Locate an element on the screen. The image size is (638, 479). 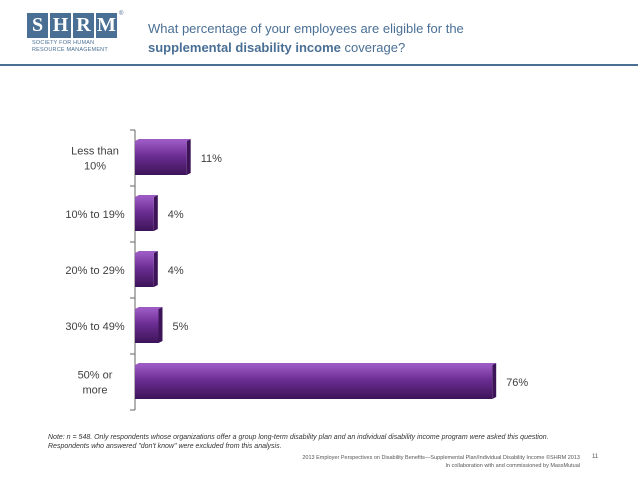
category-label: Less than is located at coordinates (95, 152).